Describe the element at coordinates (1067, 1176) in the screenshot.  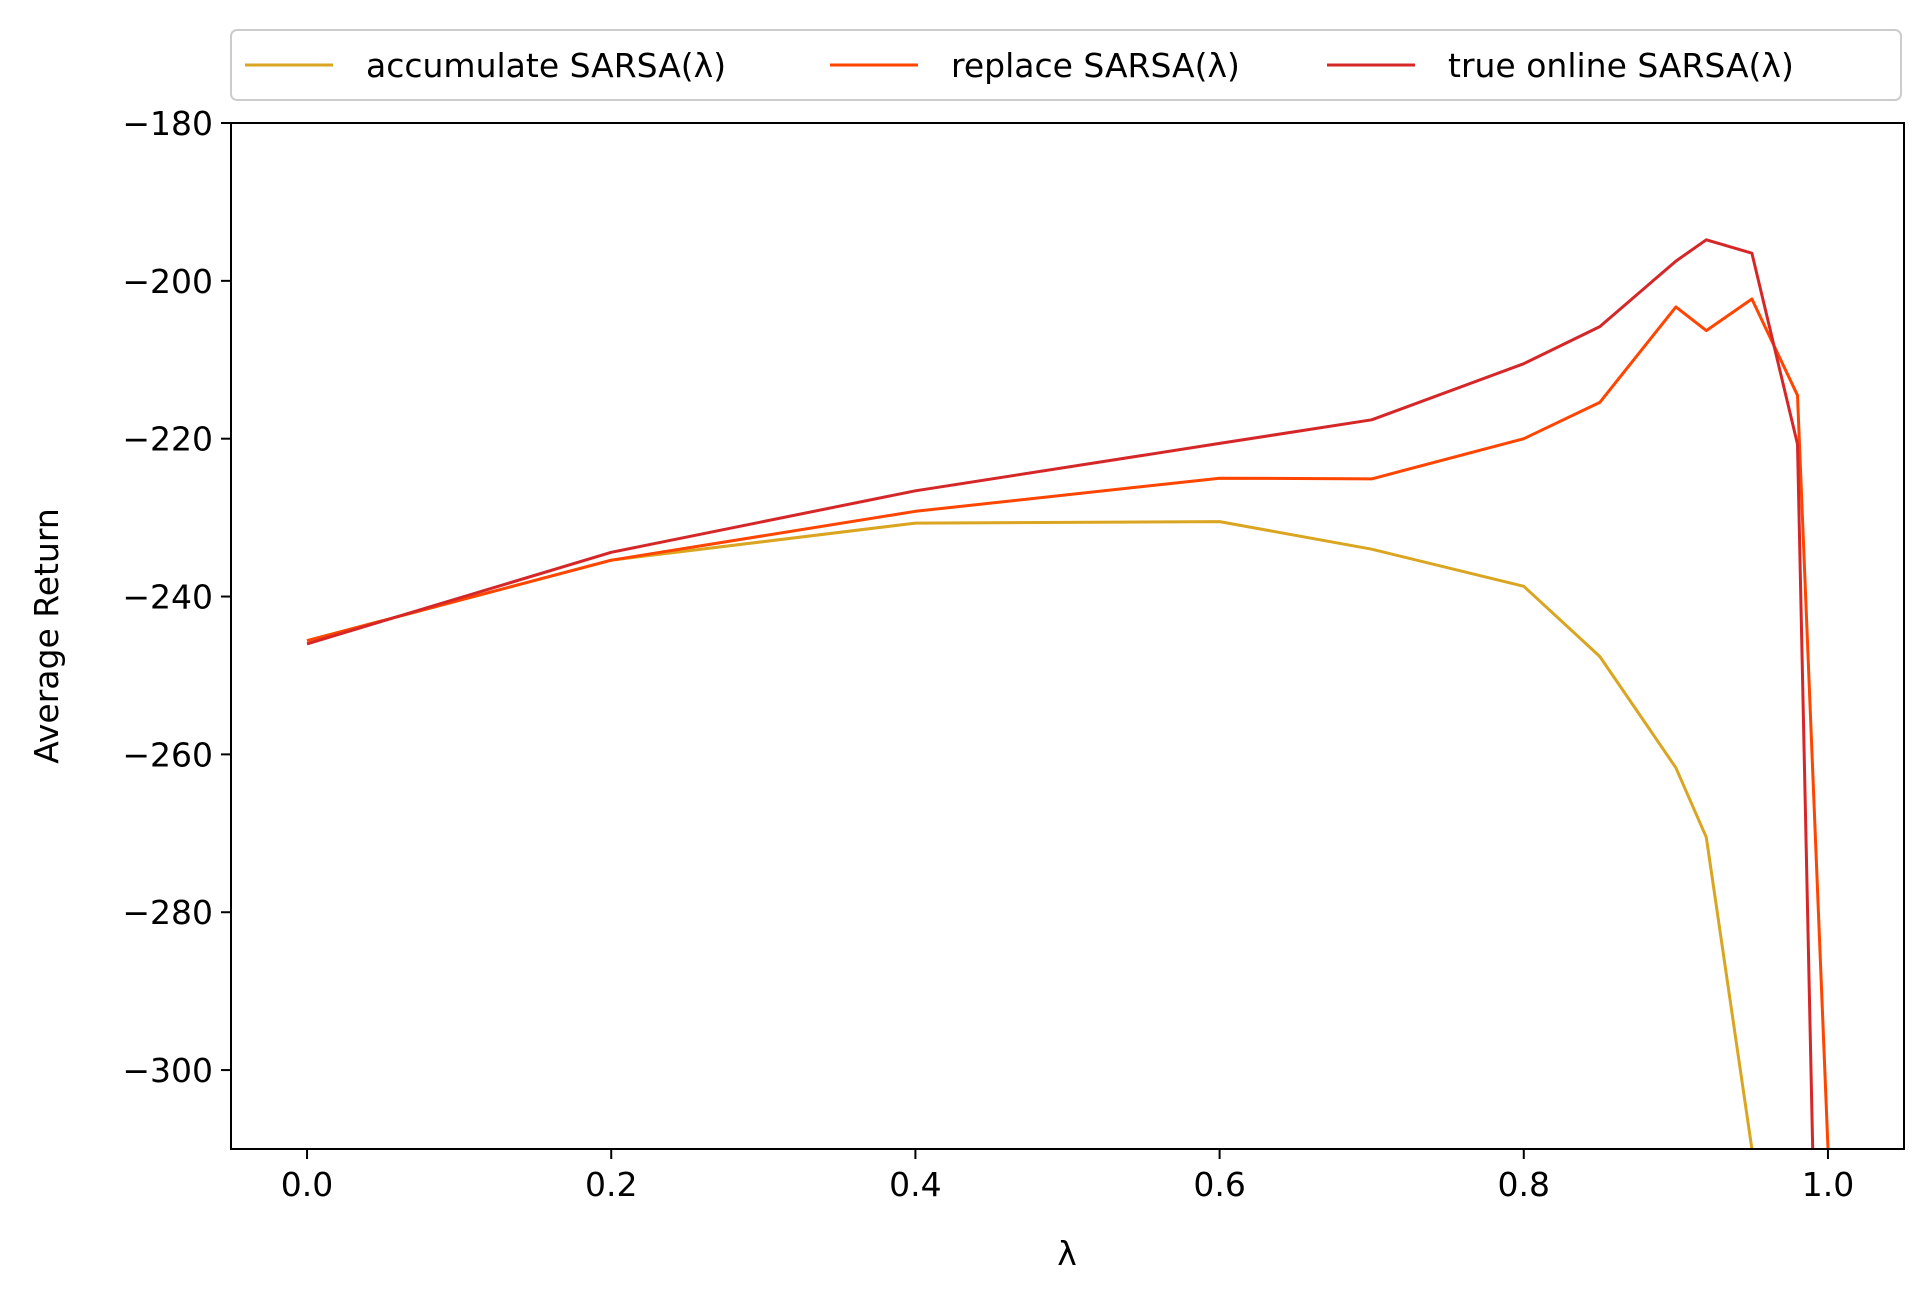
I see `x-axis: 0.0 0.2 0.4 0.6 0.8 1.0` at that location.